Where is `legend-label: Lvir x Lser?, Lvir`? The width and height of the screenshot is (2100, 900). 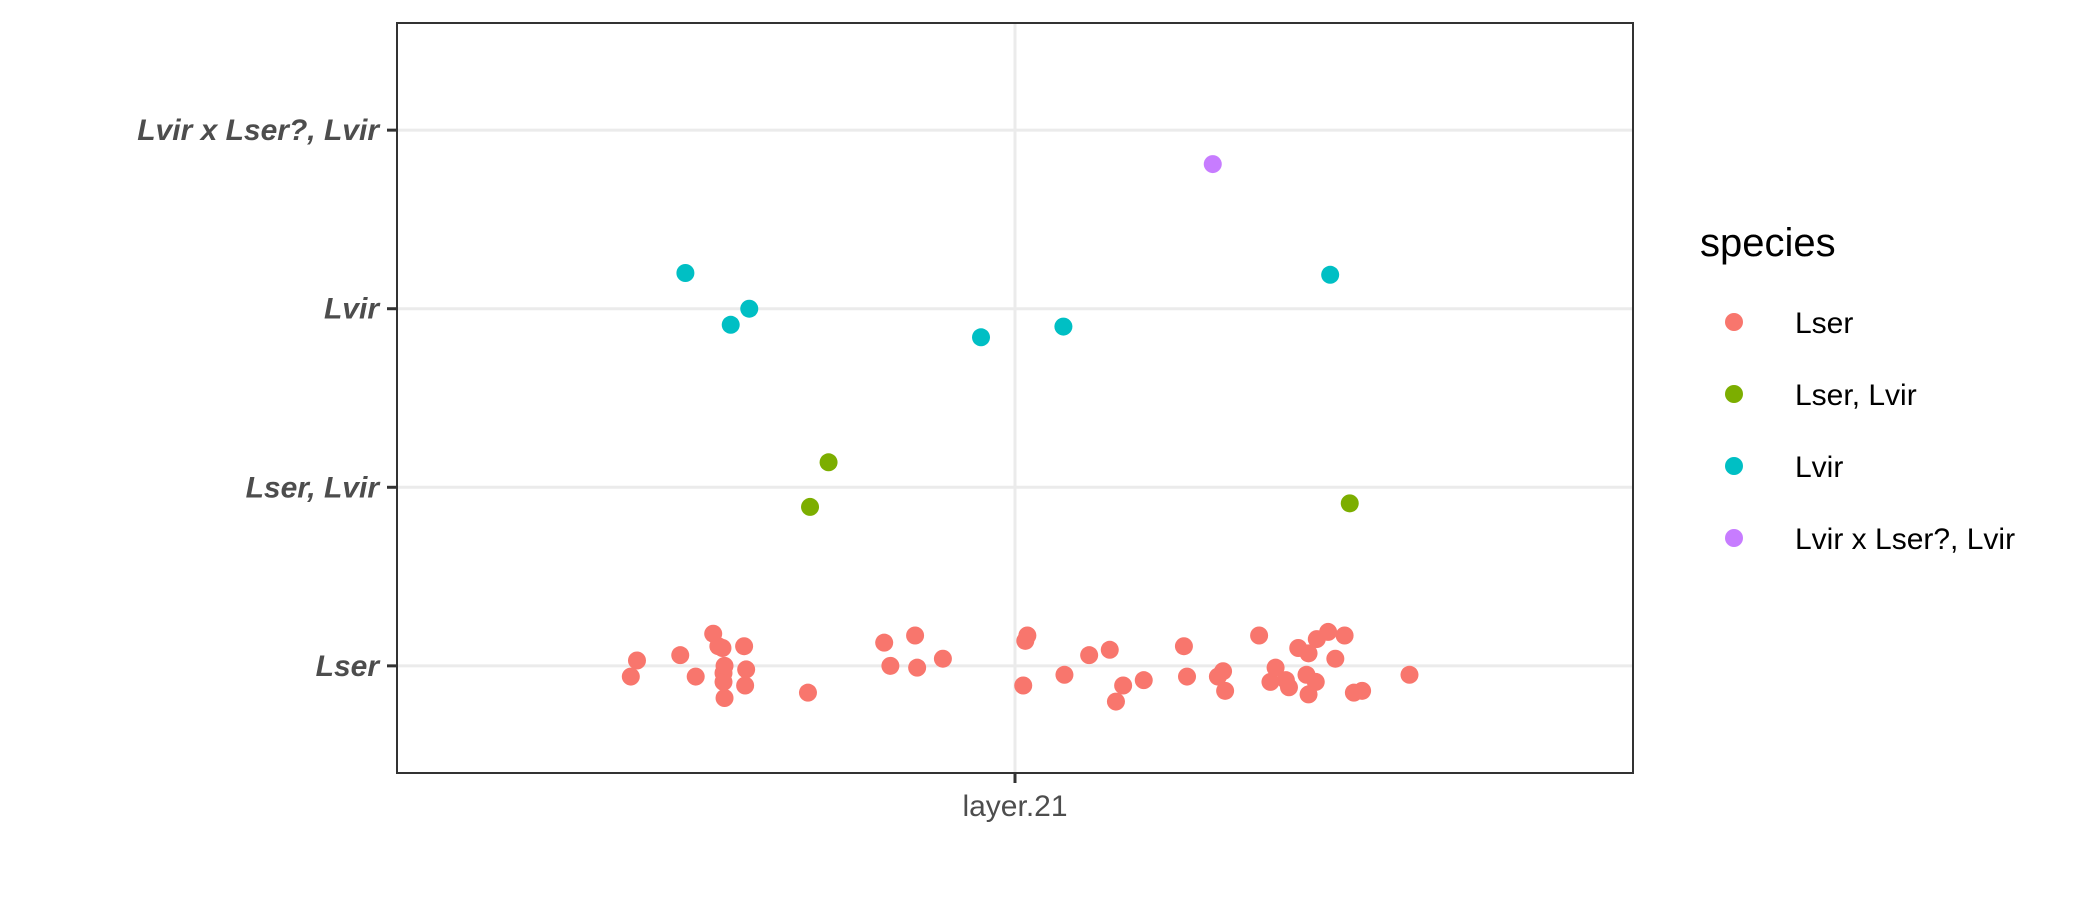
legend-label: Lvir x Lser?, Lvir is located at coordinates (1905, 539).